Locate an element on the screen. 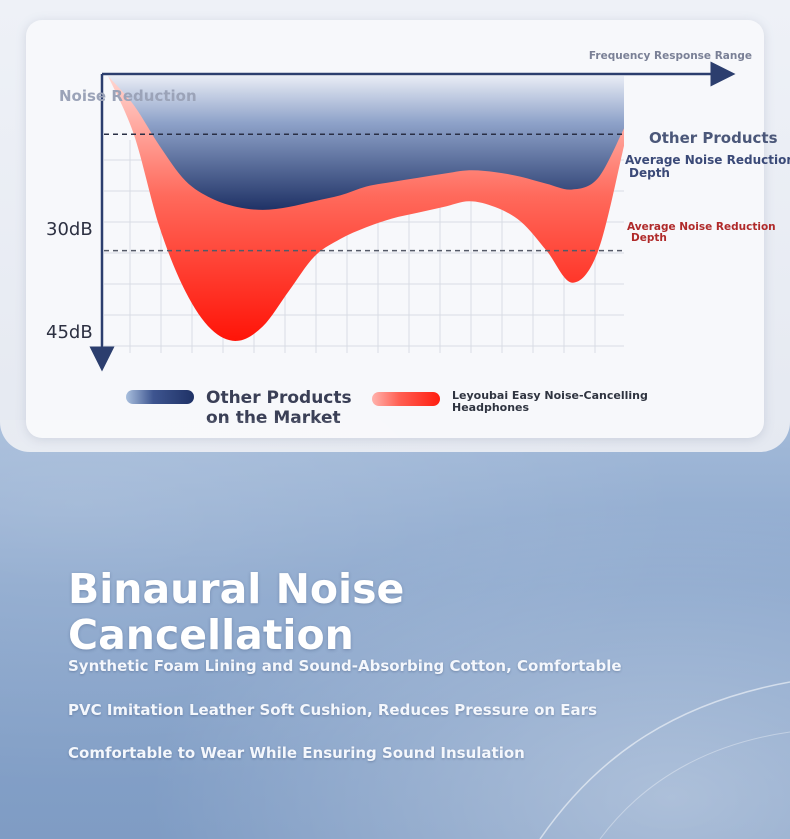 This screenshot has height=839, width=790. reference-label-other-line1: Average Noise Reduction is located at coordinates (707, 160).